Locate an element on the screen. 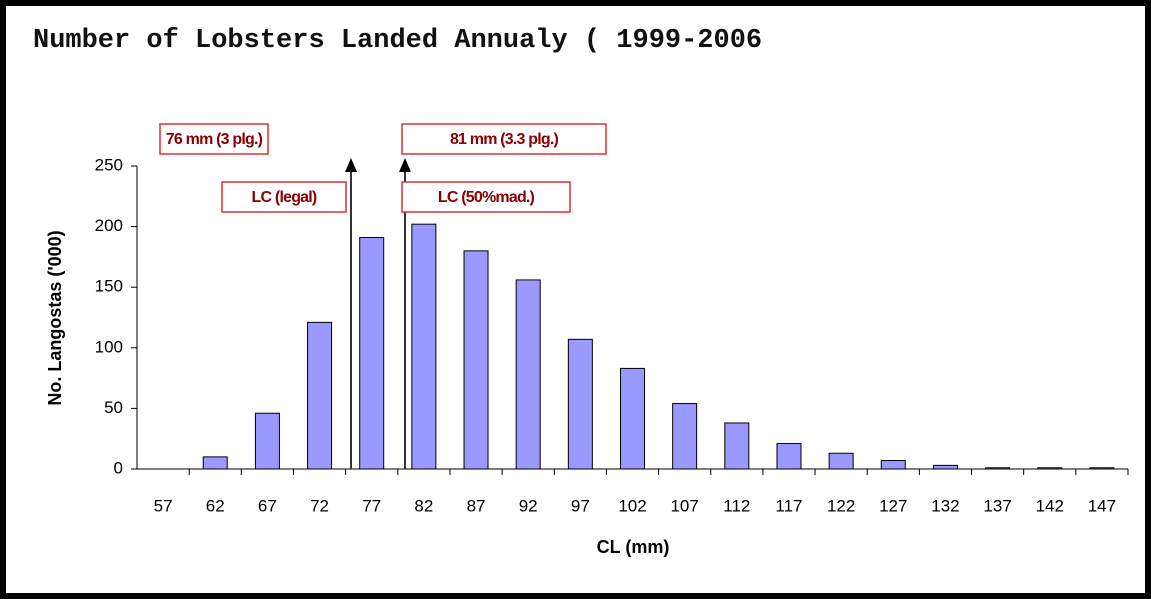 Image resolution: width=1151 pixels, height=599 pixels. y-axis-label: No. Langostas ('000) is located at coordinates (55, 317).